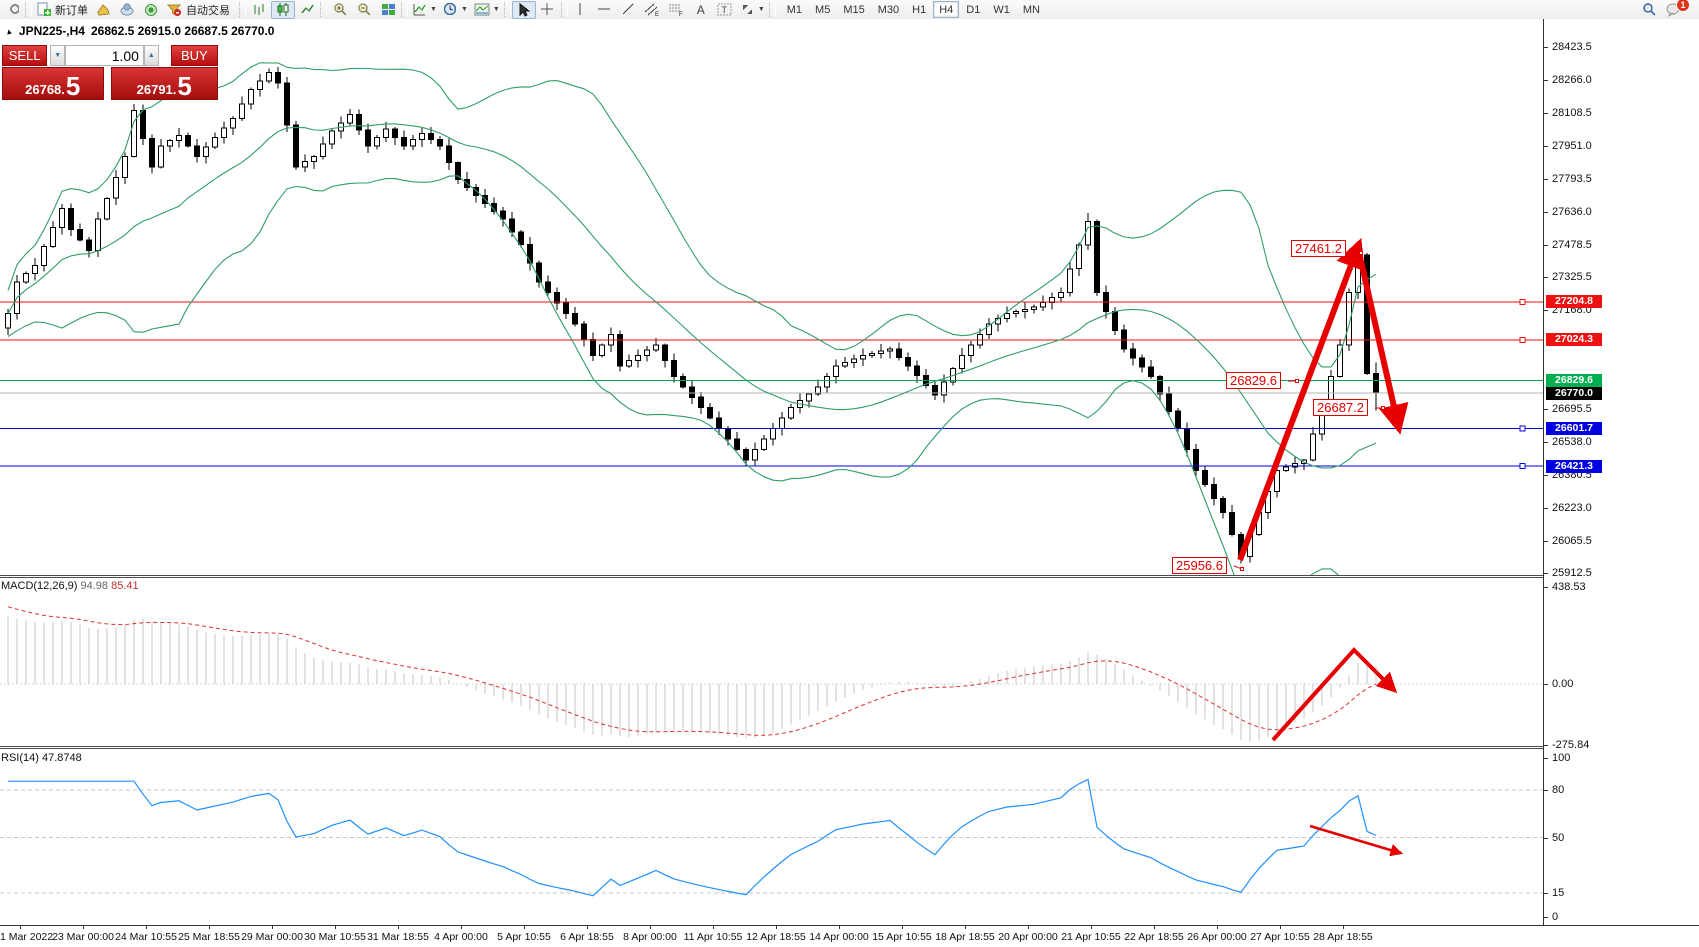 The width and height of the screenshot is (1699, 947). Describe the element at coordinates (62, 10) in the screenshot. I see `new-order-button: 新订单` at that location.